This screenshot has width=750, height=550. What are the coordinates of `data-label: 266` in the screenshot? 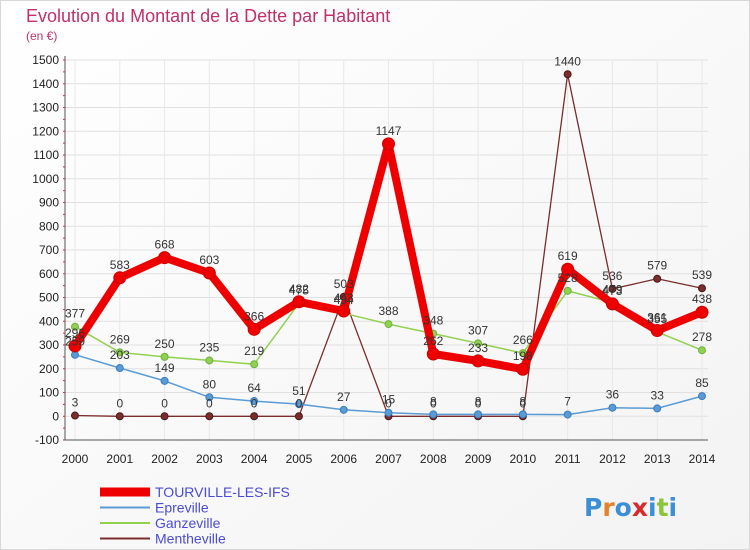 It's located at (523, 340).